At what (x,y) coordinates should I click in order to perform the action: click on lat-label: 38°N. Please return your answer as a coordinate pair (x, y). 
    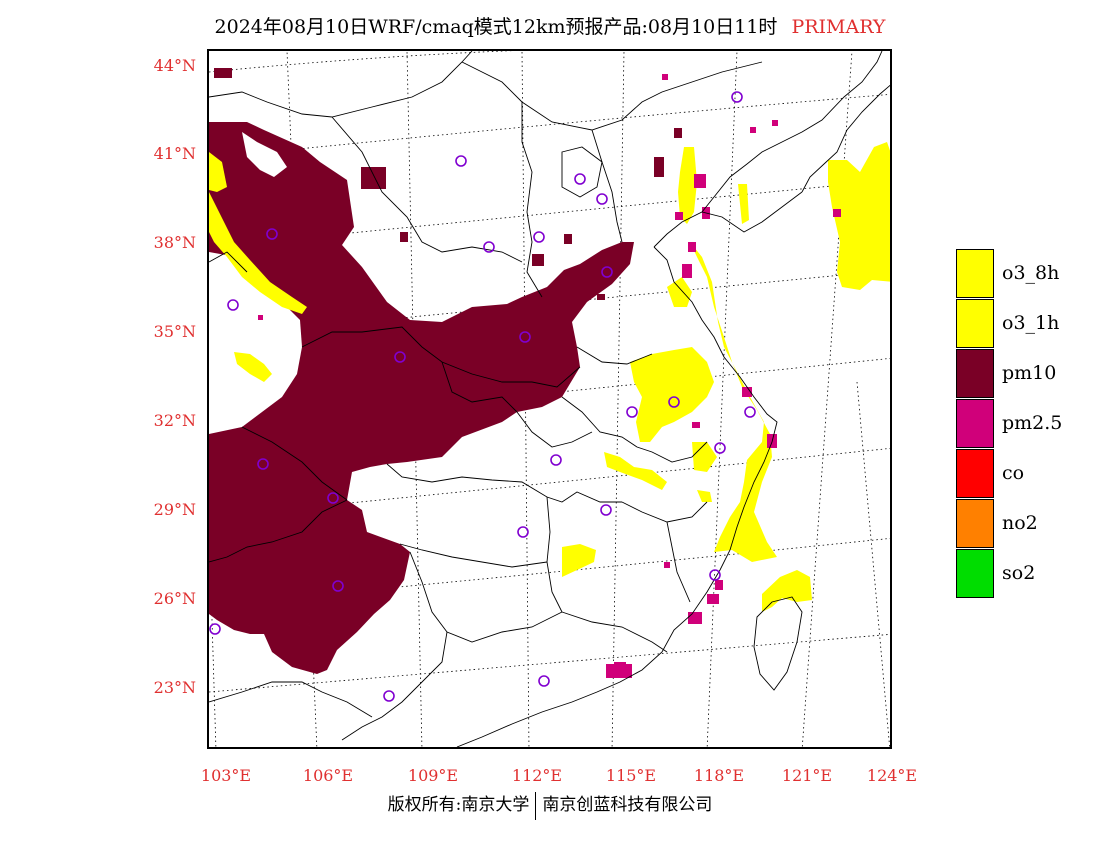
    Looking at the image, I should click on (174, 242).